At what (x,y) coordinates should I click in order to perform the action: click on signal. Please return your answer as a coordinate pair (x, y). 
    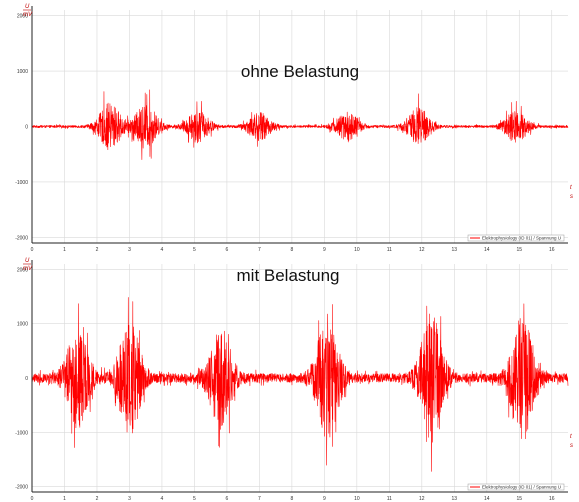
    Looking at the image, I should click on (300, 124).